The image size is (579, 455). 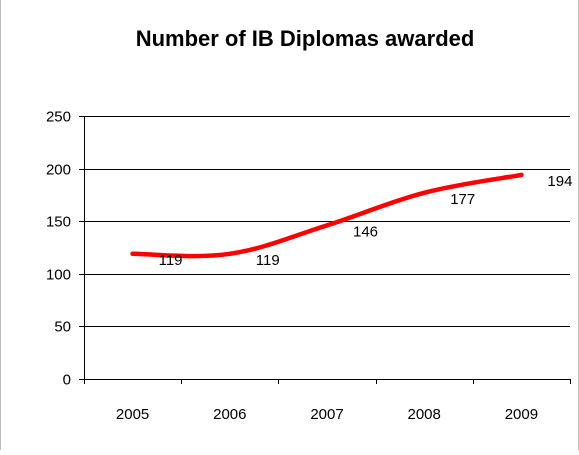 What do you see at coordinates (58, 222) in the screenshot?
I see `y-tick-label-150: 150` at bounding box center [58, 222].